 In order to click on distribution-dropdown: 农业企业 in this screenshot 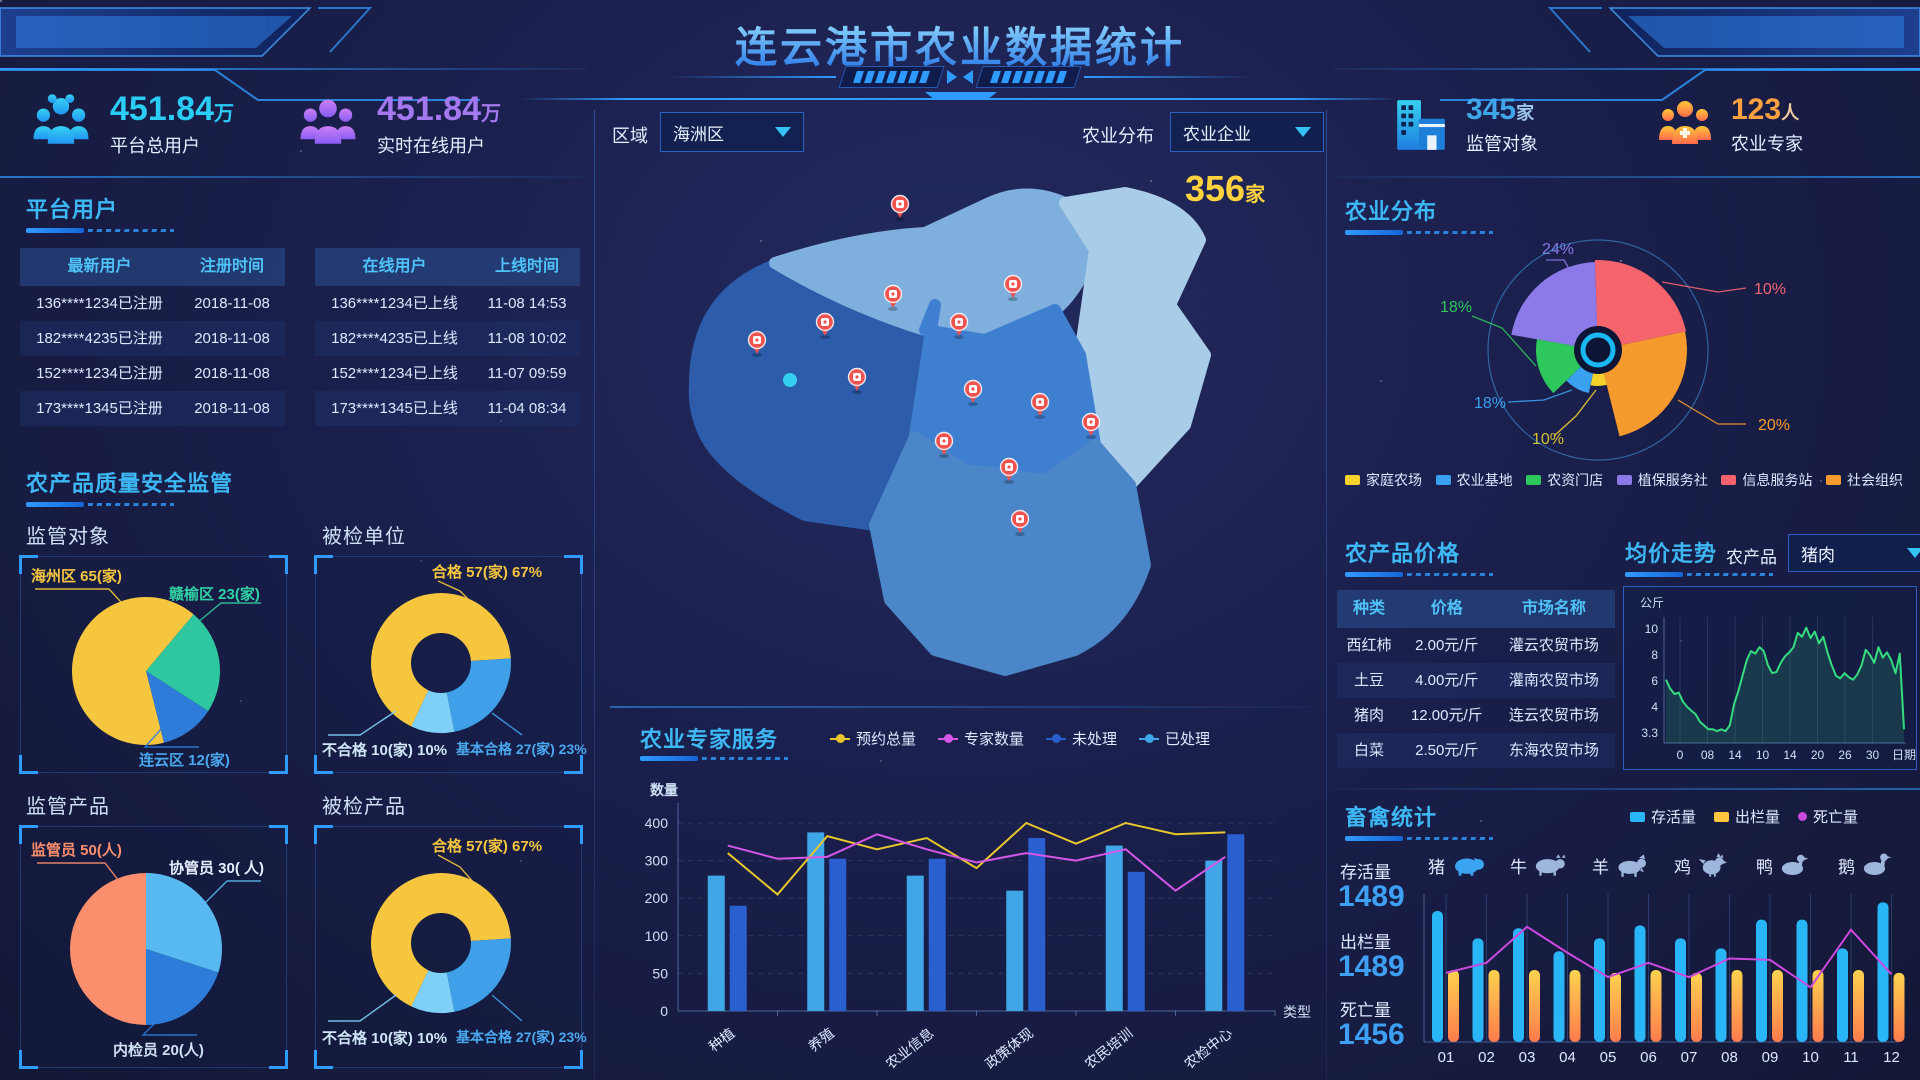, I will do `click(1247, 132)`.